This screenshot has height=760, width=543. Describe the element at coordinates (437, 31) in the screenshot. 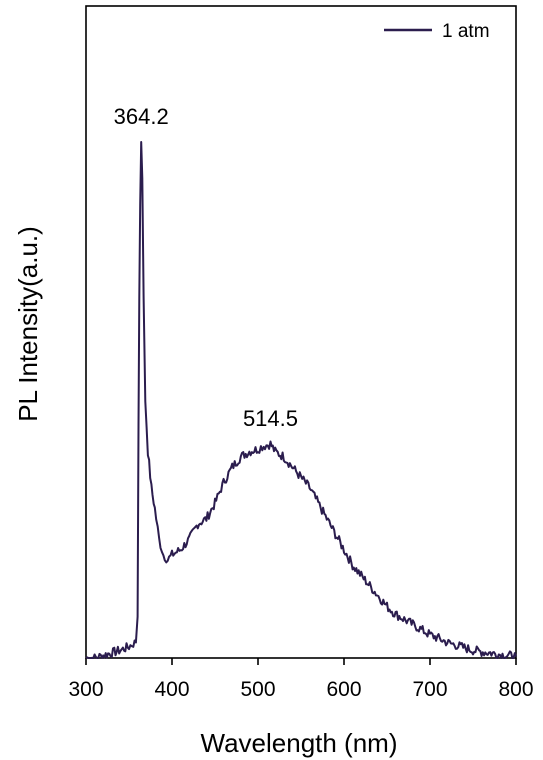

I see `legend: 1 atm` at that location.